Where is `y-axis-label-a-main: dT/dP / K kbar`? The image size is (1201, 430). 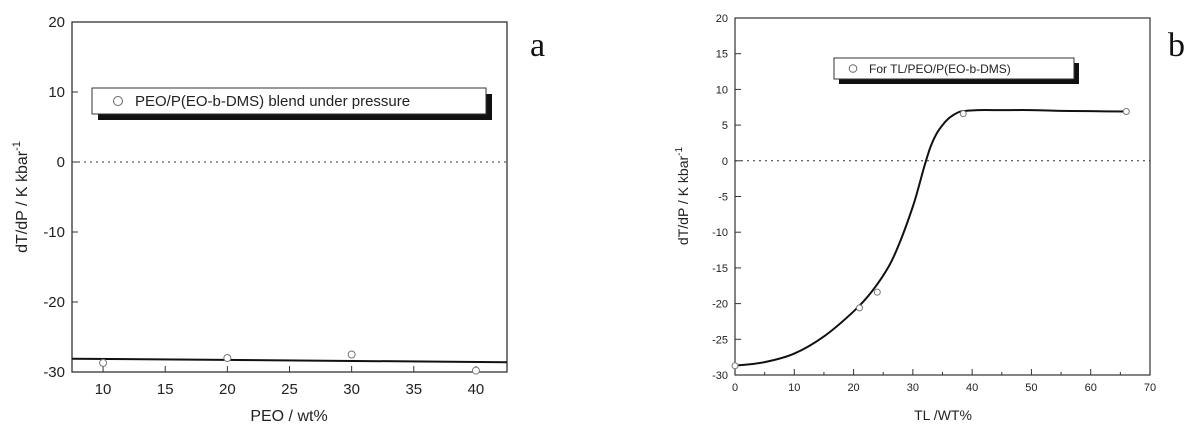 y-axis-label-a-main: dT/dP / K kbar is located at coordinates (22, 201).